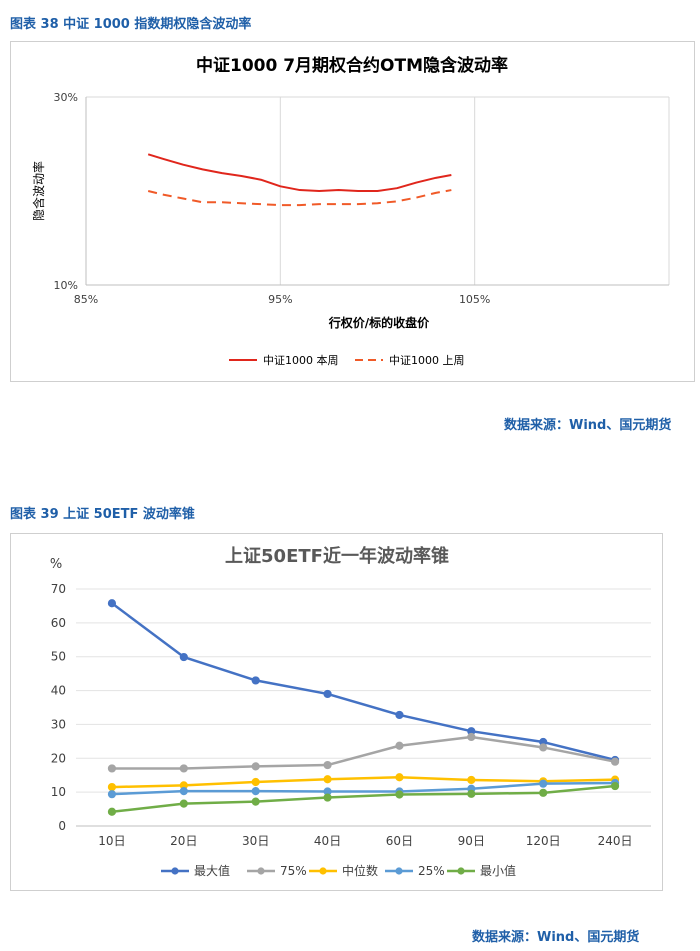 The height and width of the screenshot is (951, 700). I want to click on chart2-x-tick-label: 120日, so click(543, 841).